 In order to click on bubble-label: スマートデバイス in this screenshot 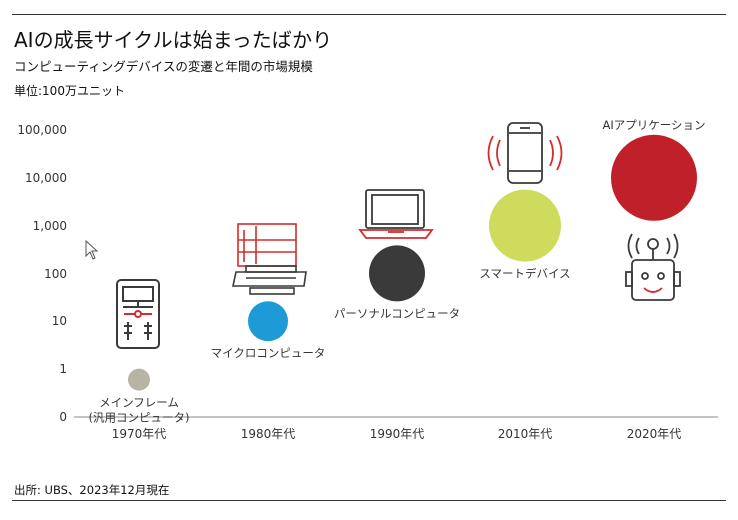, I will do `click(524, 274)`.